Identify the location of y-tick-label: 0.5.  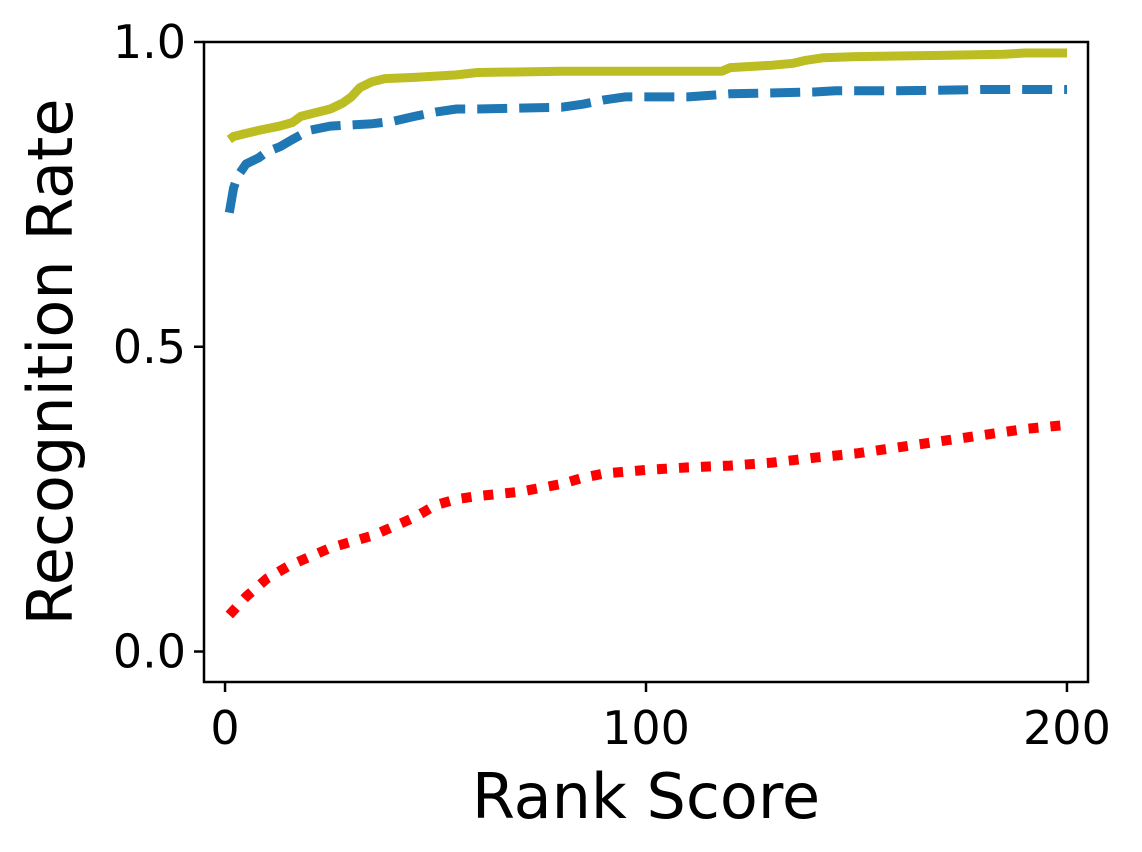
(149, 347).